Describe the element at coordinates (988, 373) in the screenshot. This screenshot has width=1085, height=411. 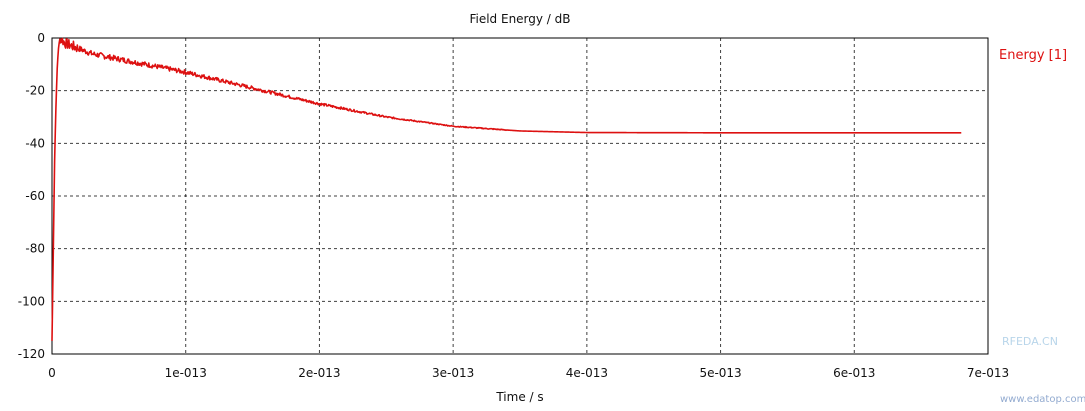
I see `x-tick-label: 7e-013` at that location.